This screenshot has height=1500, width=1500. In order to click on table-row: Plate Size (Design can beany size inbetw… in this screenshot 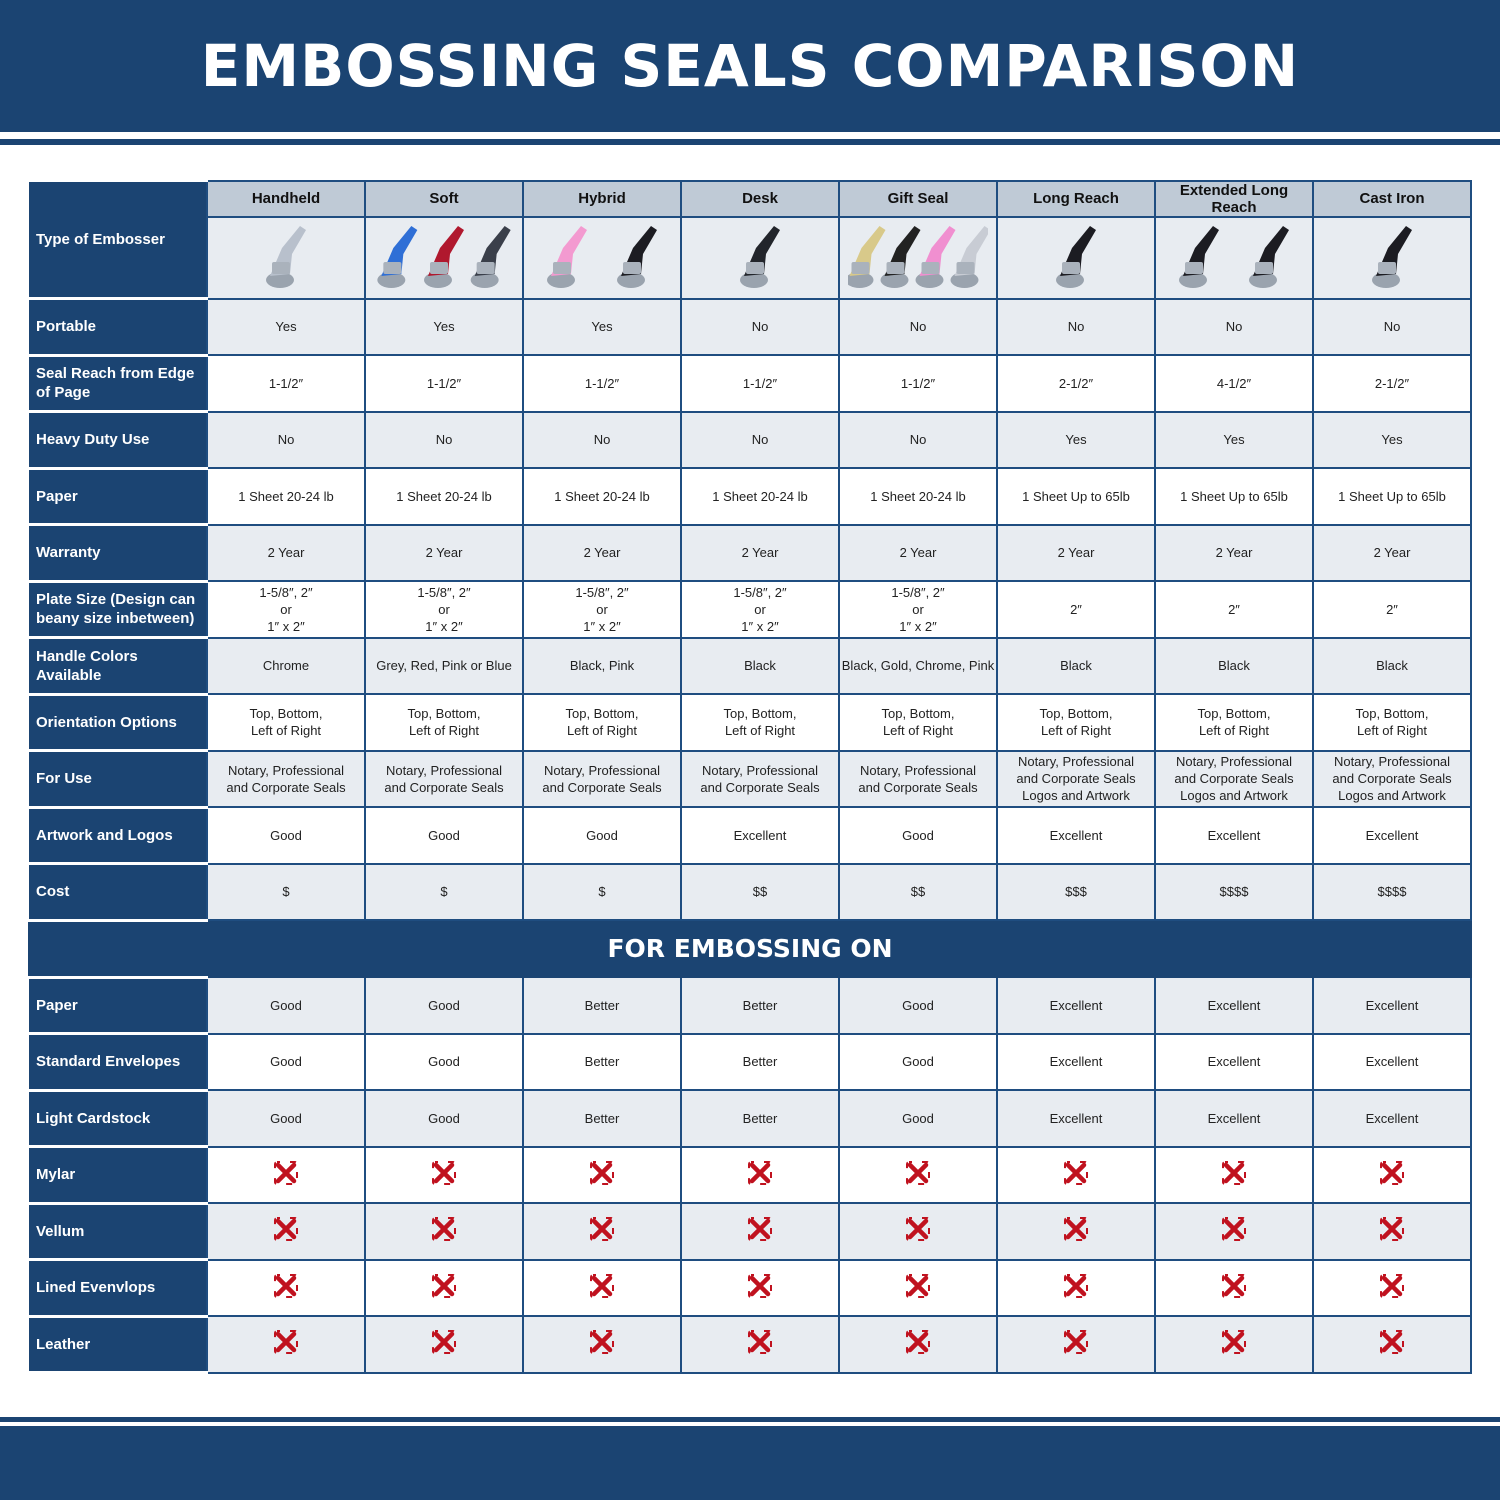, I will do `click(750, 609)`.